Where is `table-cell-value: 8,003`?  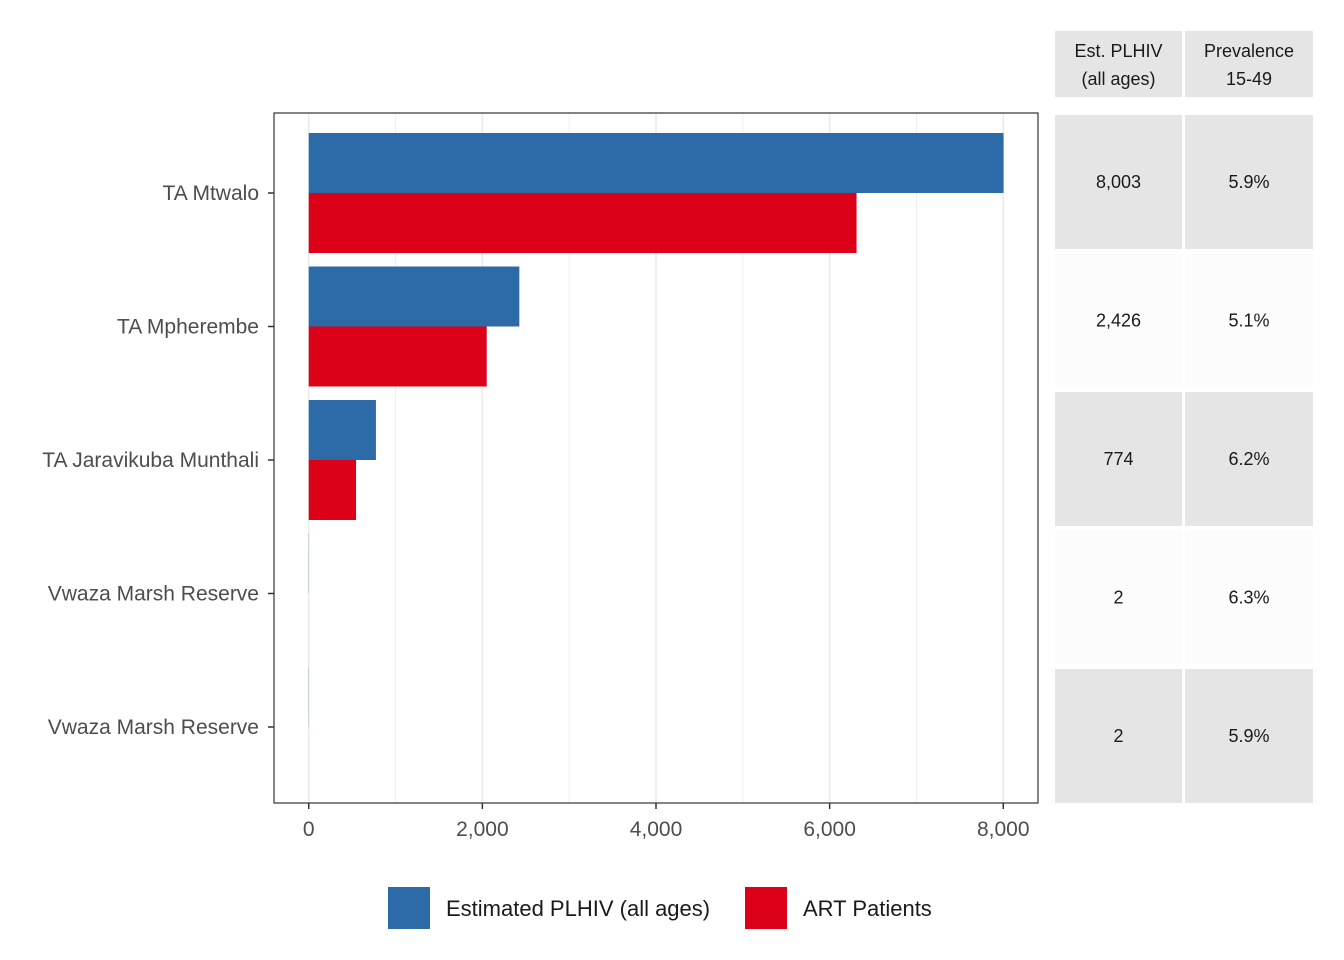
table-cell-value: 8,003 is located at coordinates (1118, 182).